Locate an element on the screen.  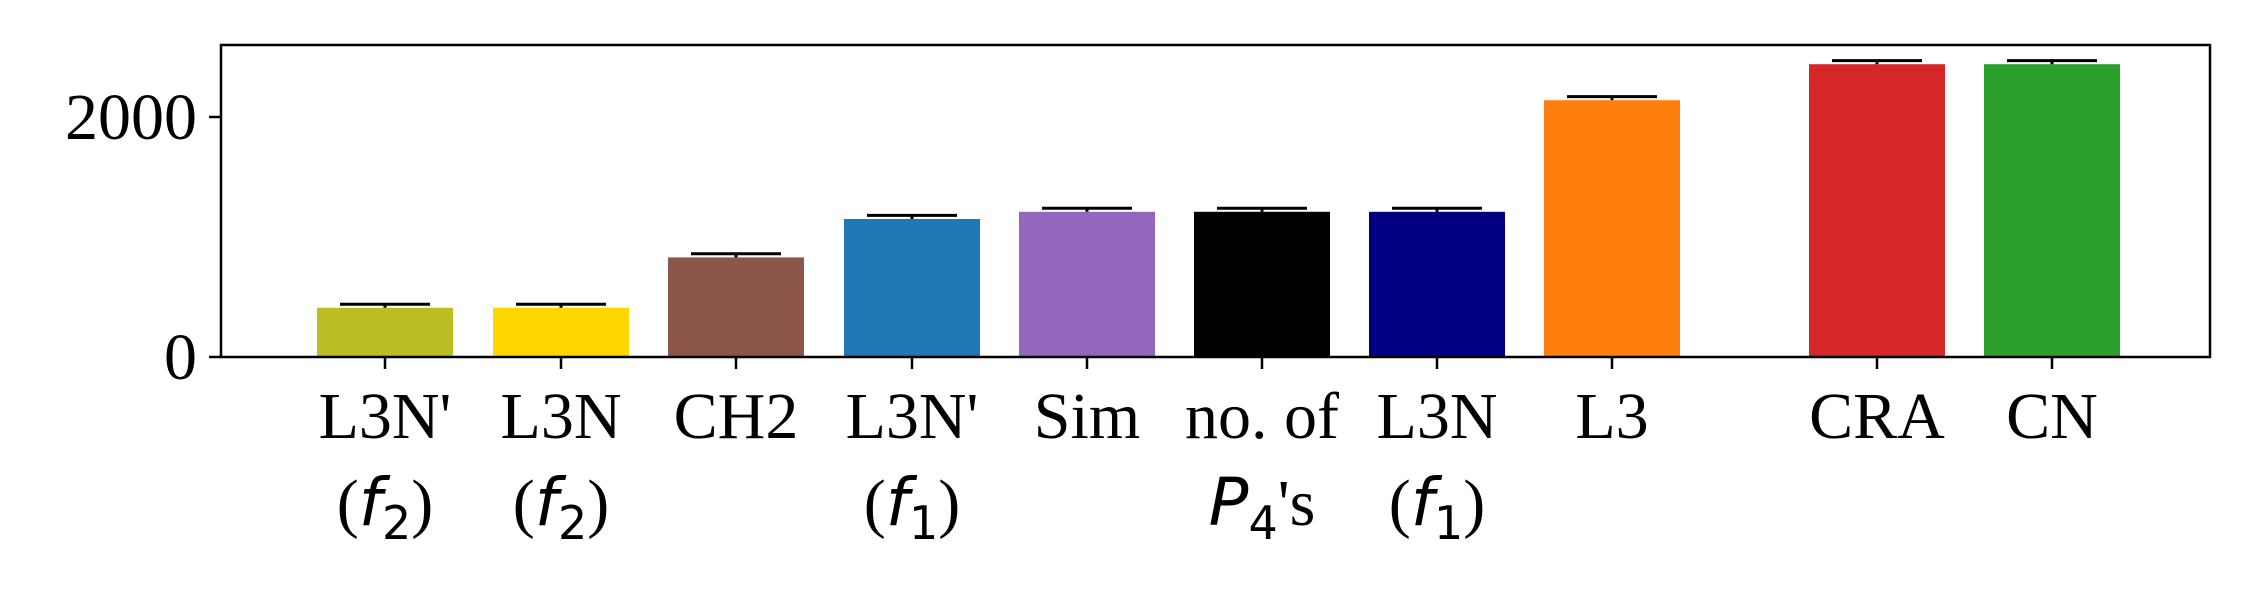
x-tick-label-7: L3 is located at coordinates (1611, 416).